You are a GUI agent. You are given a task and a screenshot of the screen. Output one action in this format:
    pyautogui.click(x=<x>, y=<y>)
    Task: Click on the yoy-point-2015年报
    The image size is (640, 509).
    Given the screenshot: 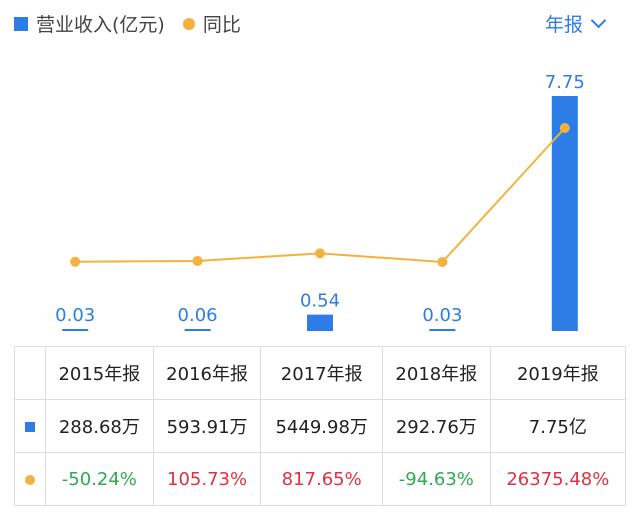 What is the action you would take?
    pyautogui.click(x=75, y=261)
    